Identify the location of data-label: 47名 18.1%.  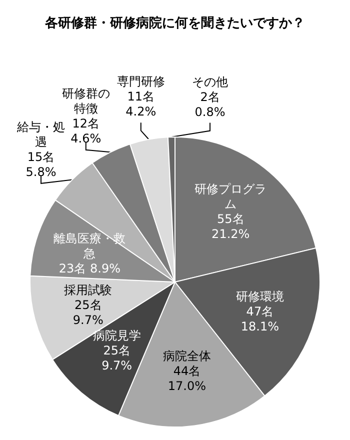
(260, 319).